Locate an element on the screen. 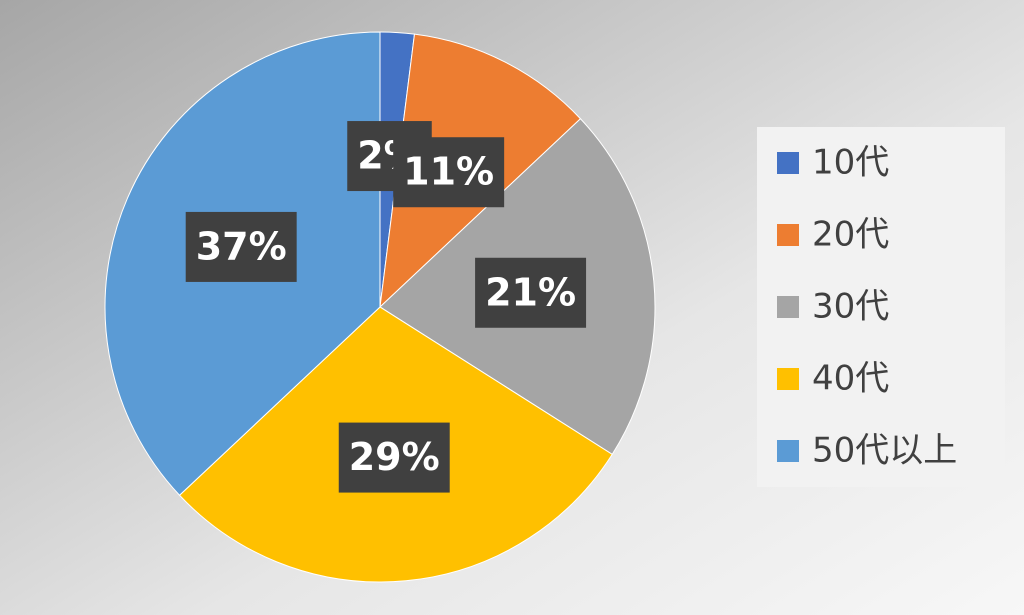  legend-label: 40代 is located at coordinates (850, 379).